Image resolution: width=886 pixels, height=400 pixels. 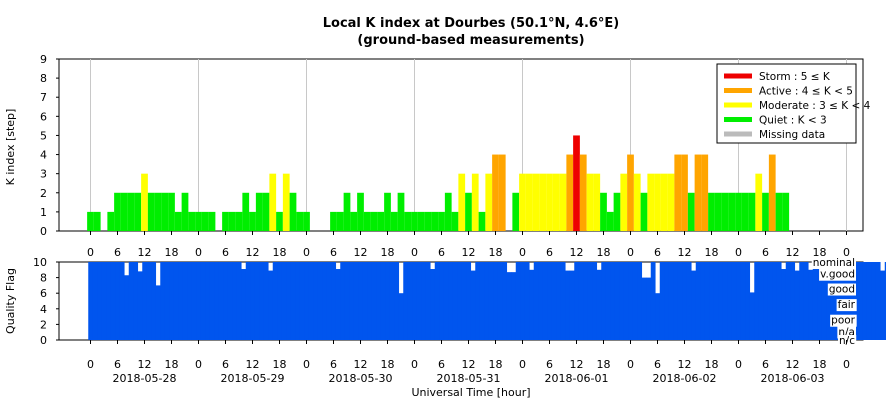 I want to click on legend-label: Missing data, so click(x=792, y=135).